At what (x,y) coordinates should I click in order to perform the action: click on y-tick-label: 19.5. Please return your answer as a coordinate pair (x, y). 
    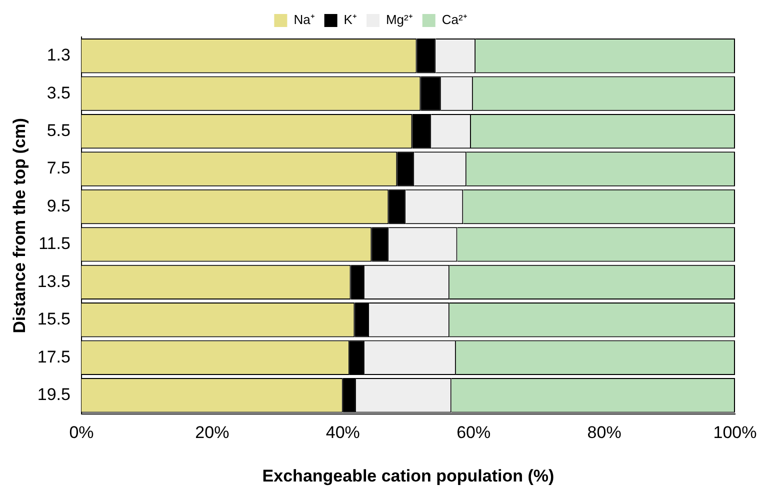
    Looking at the image, I should click on (53, 394).